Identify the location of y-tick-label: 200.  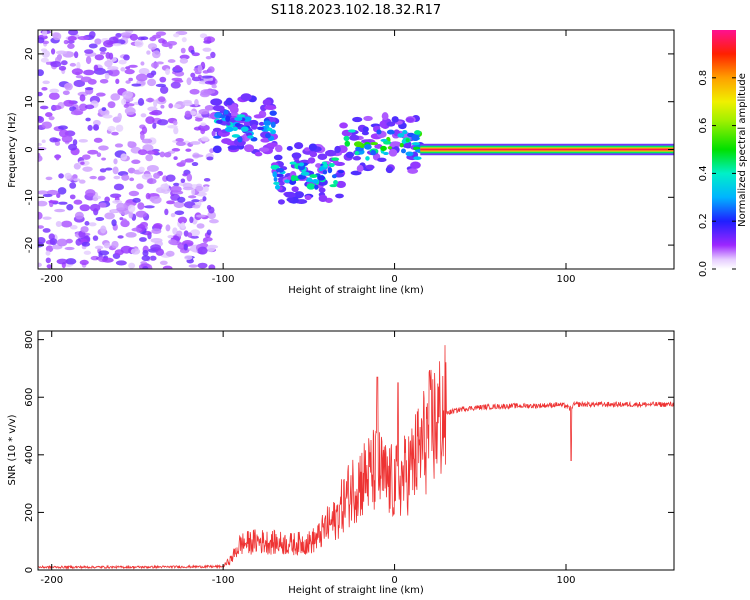
(29, 512).